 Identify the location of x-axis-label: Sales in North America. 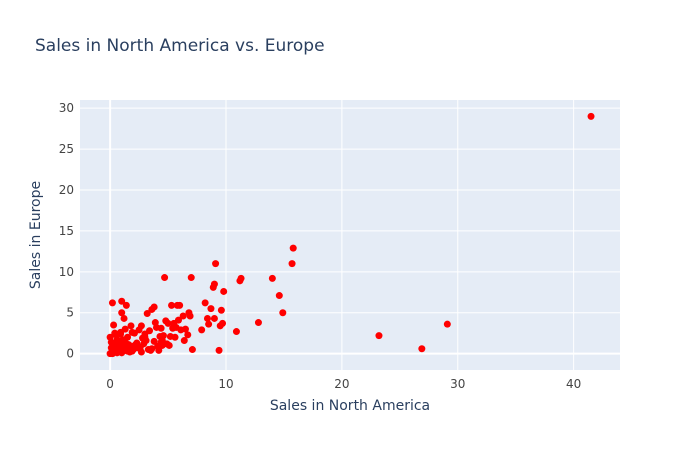
(350, 406).